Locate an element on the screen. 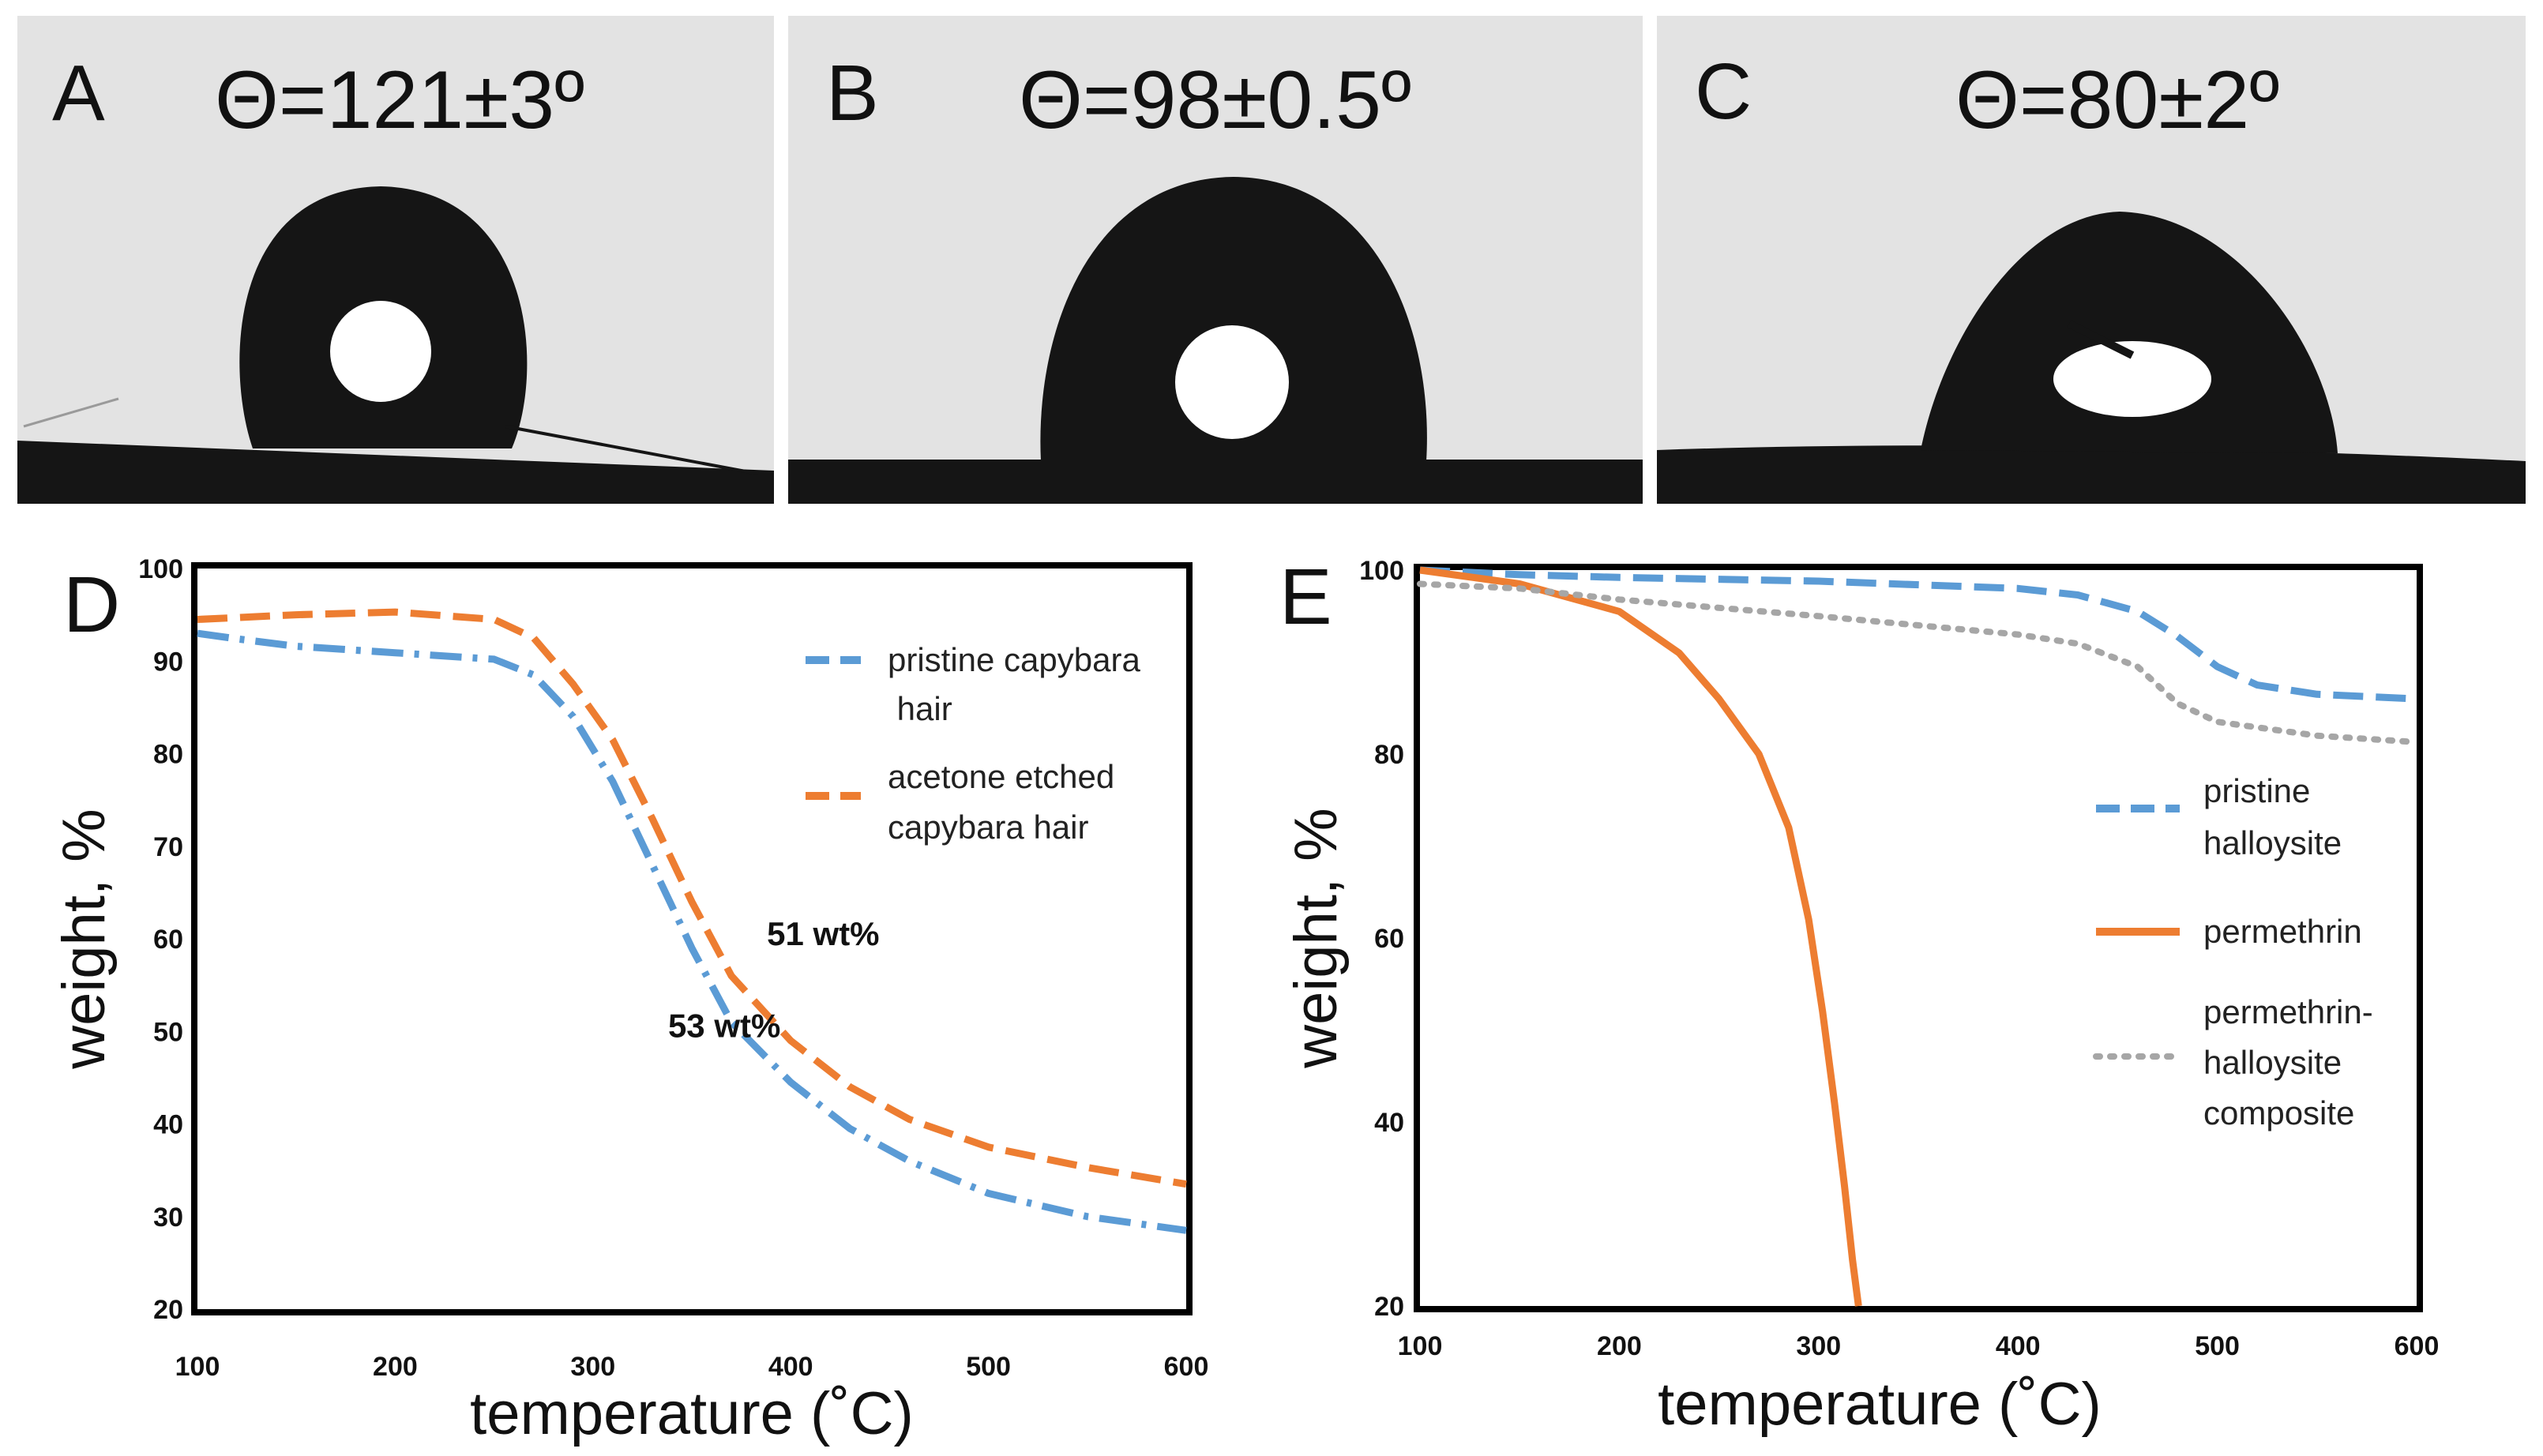  chart-d-x-axis-title: temperature (˚C) is located at coordinates (692, 1413).